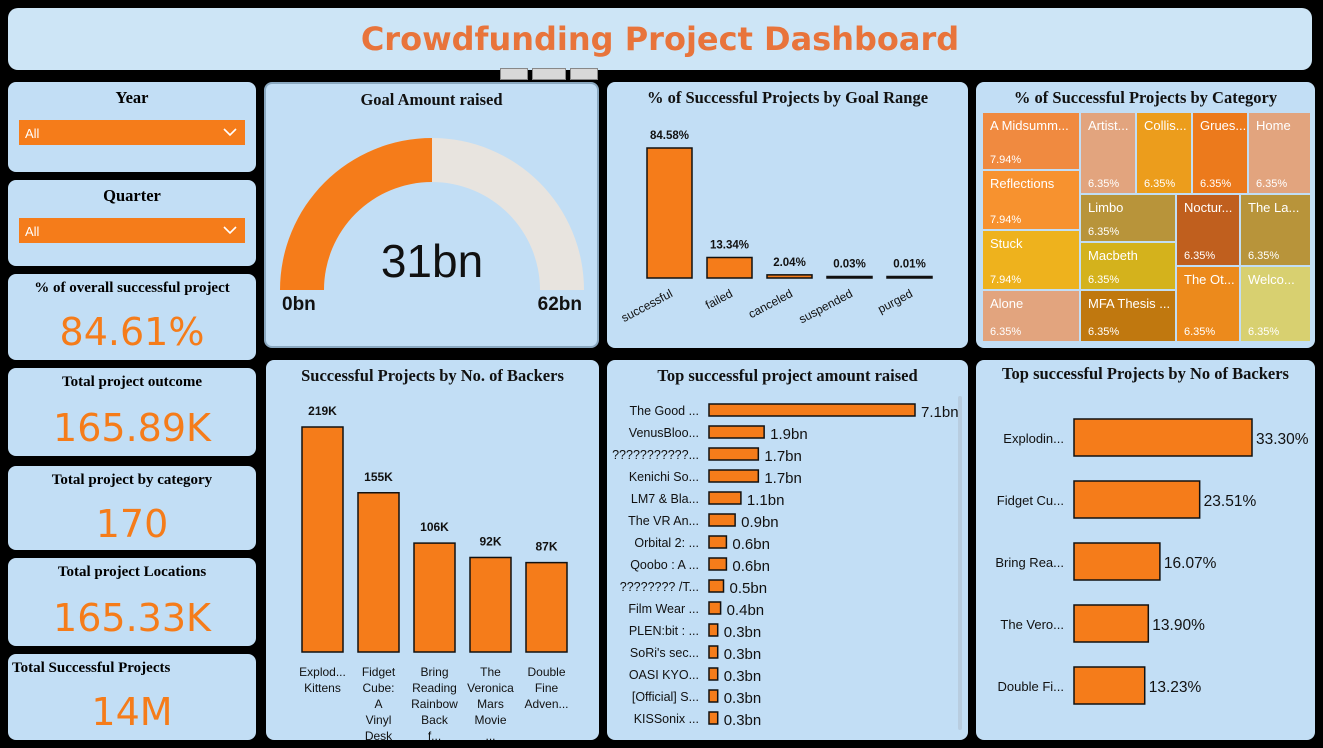 Image resolution: width=1323 pixels, height=748 pixels. I want to click on treemap-cell: Collis... 6.35%, so click(1164, 153).